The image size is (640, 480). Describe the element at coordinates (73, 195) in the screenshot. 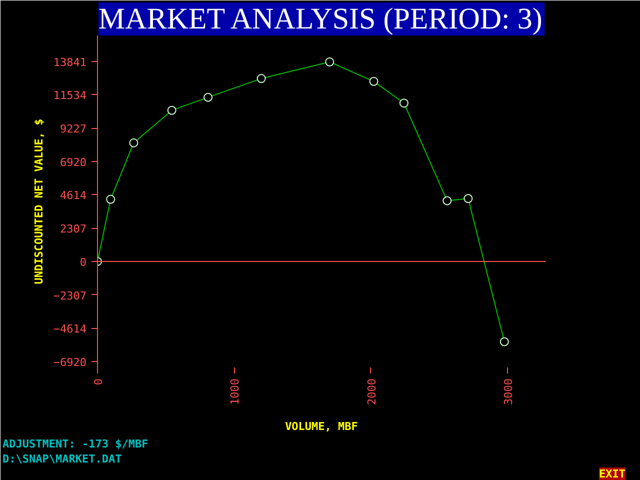

I see `y-tick-label: 4614` at that location.